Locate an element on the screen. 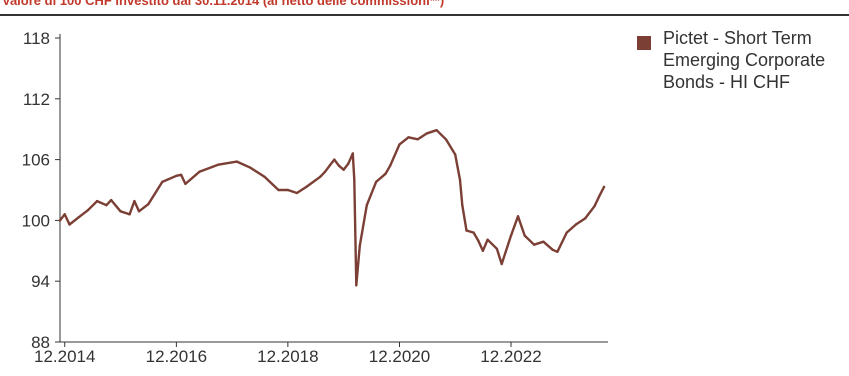  y-tick-label: 106 is located at coordinates (36, 160).